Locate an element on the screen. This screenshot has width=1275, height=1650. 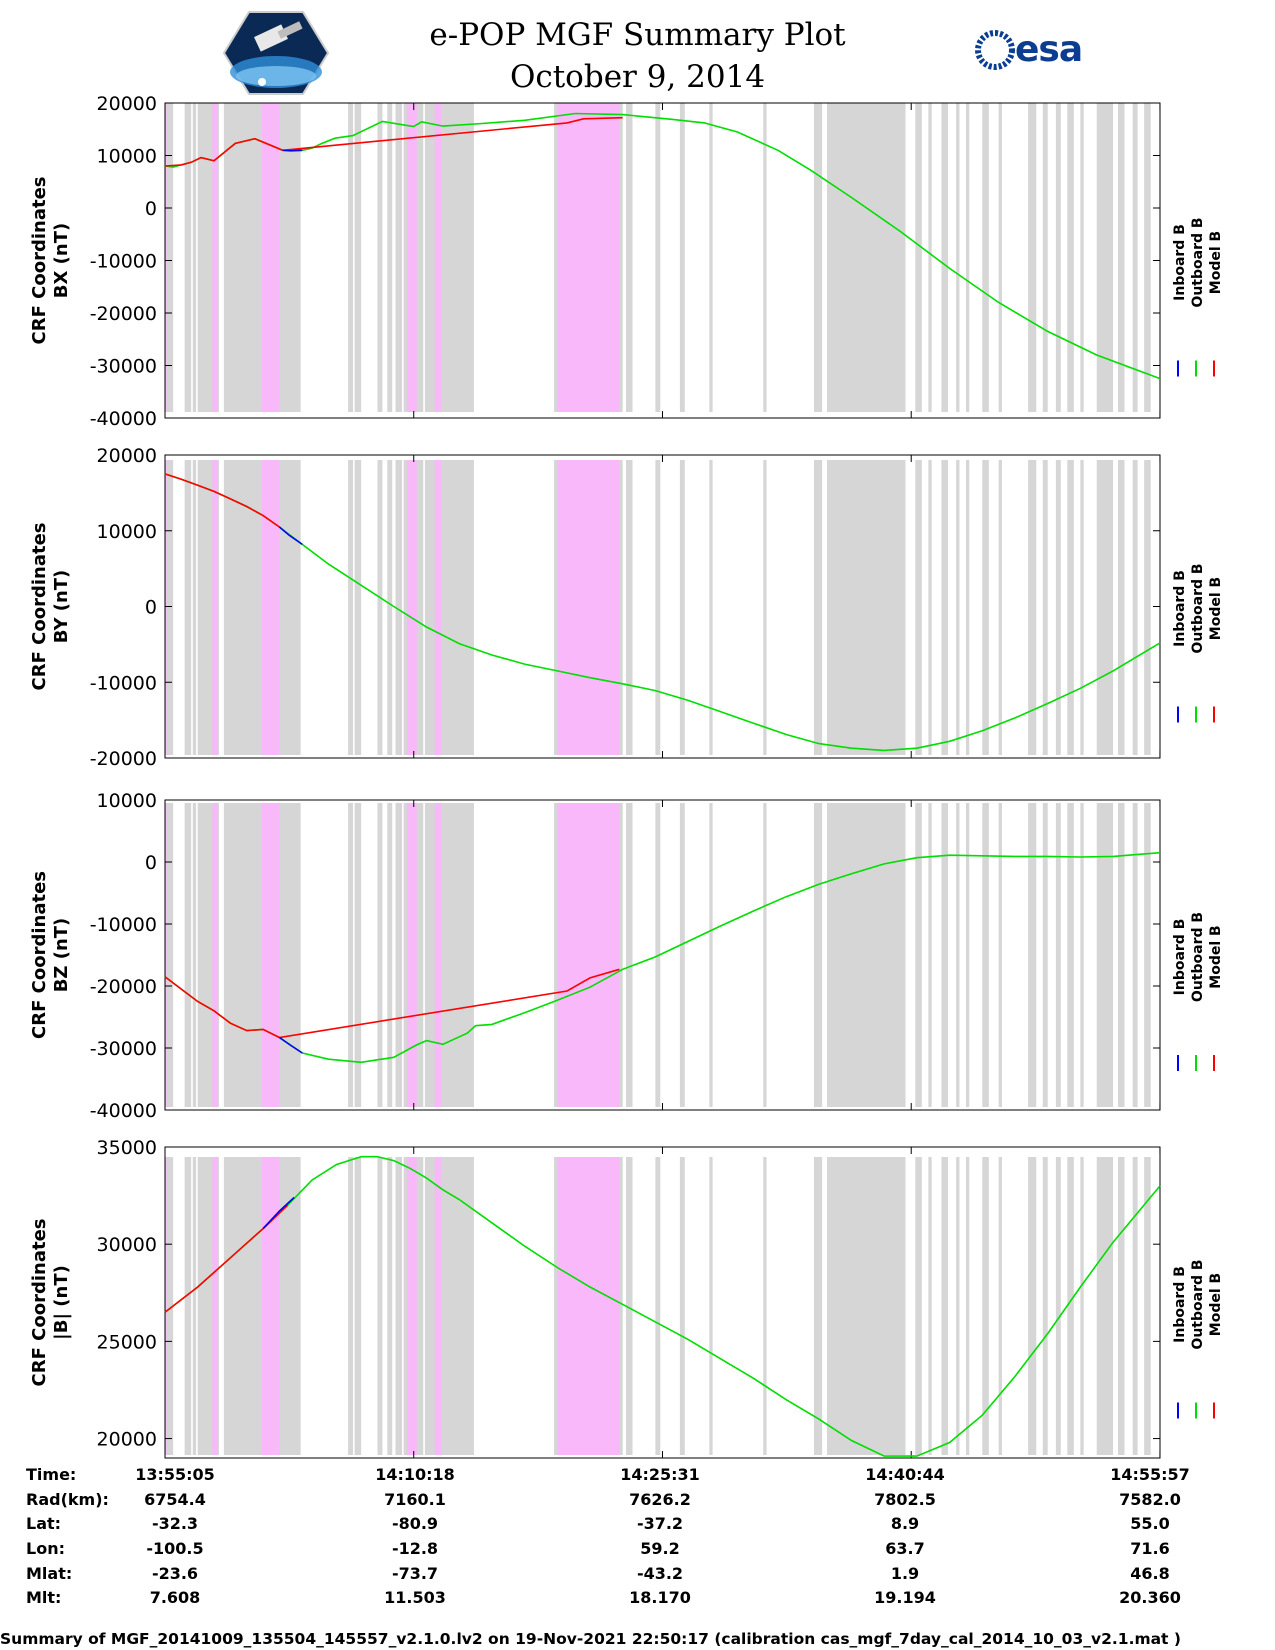
y-tick-label: 20000 is located at coordinates (127, 456).